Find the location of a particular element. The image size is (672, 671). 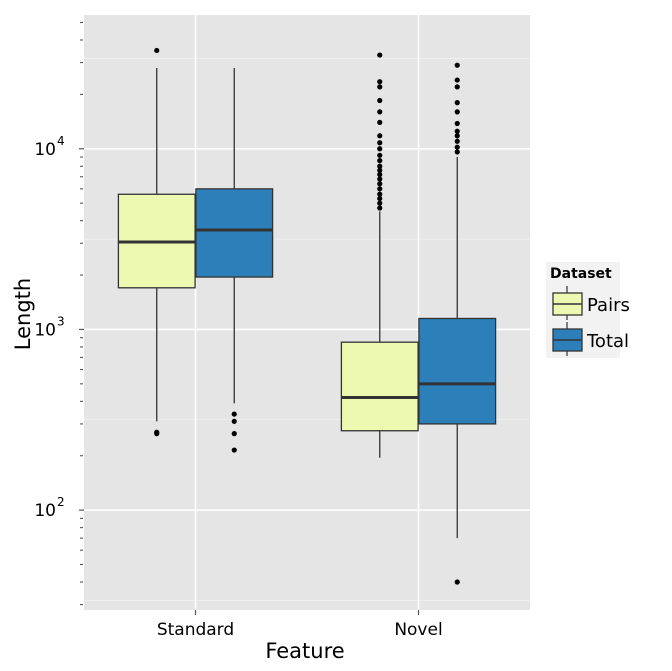

legend-item-total: Total is located at coordinates (590, 339).